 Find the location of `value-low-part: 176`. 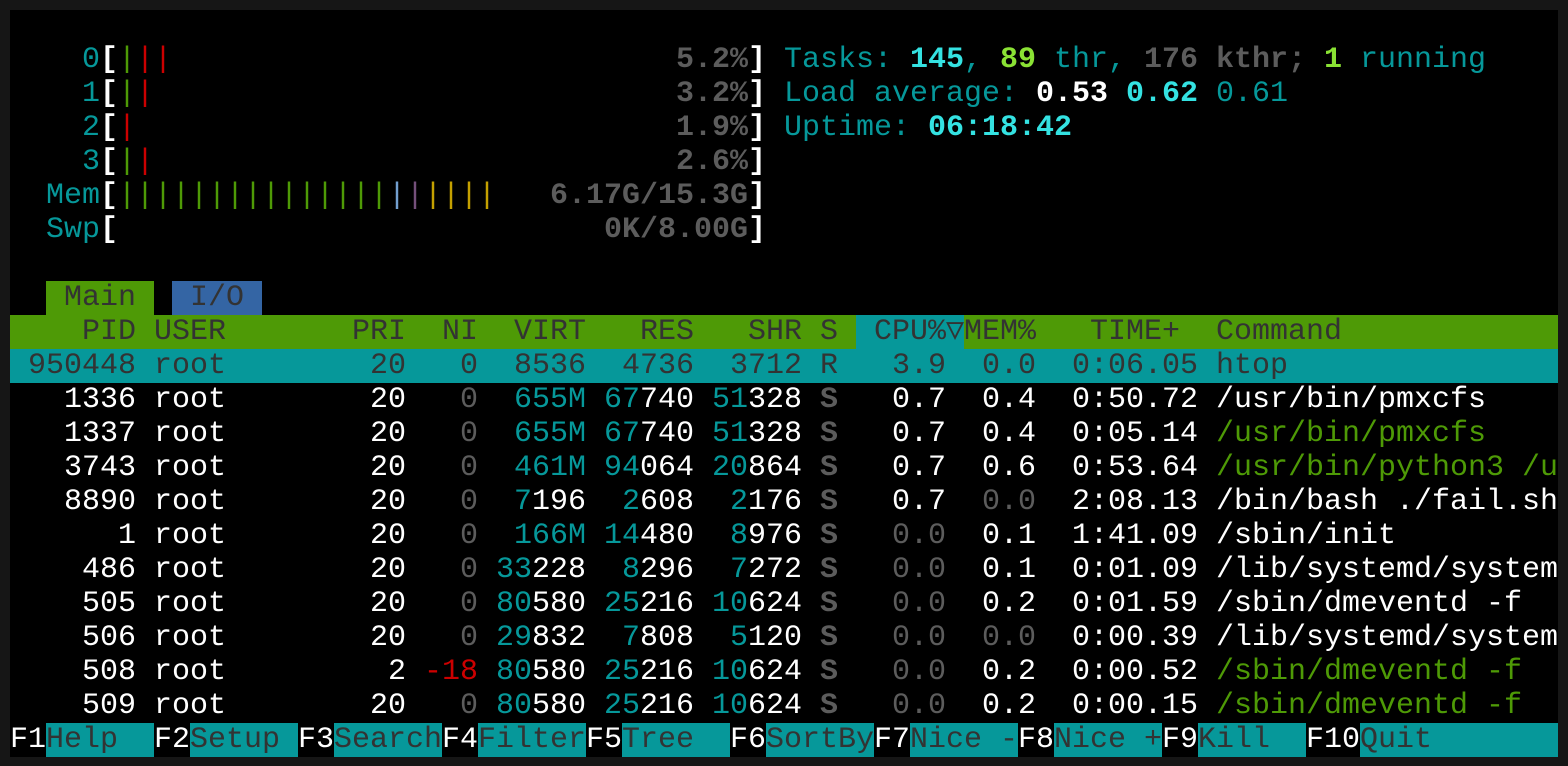

value-low-part: 176 is located at coordinates (774, 502).